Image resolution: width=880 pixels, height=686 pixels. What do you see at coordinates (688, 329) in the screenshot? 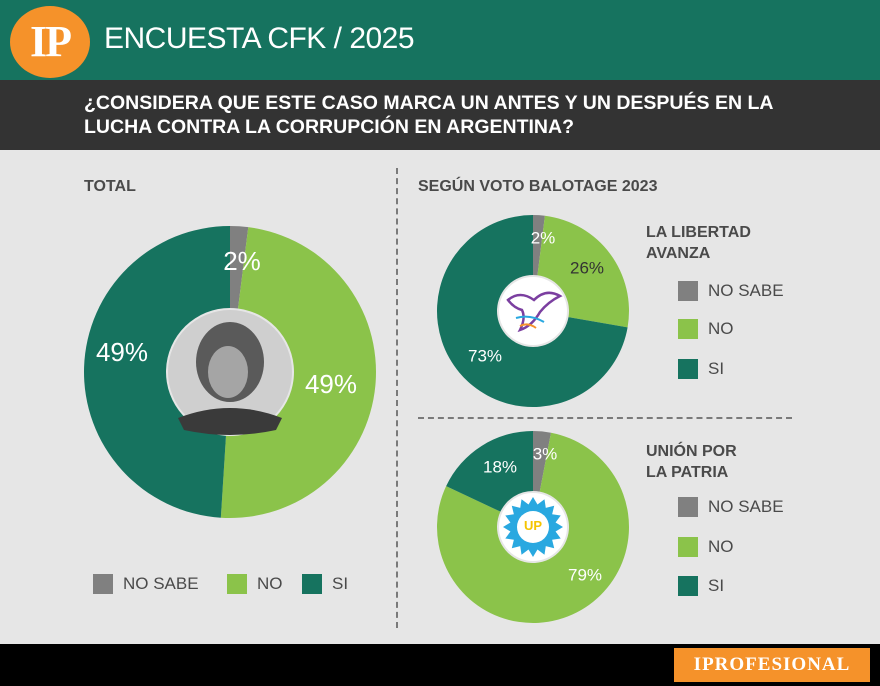
I see `lla-swatch-no` at bounding box center [688, 329].